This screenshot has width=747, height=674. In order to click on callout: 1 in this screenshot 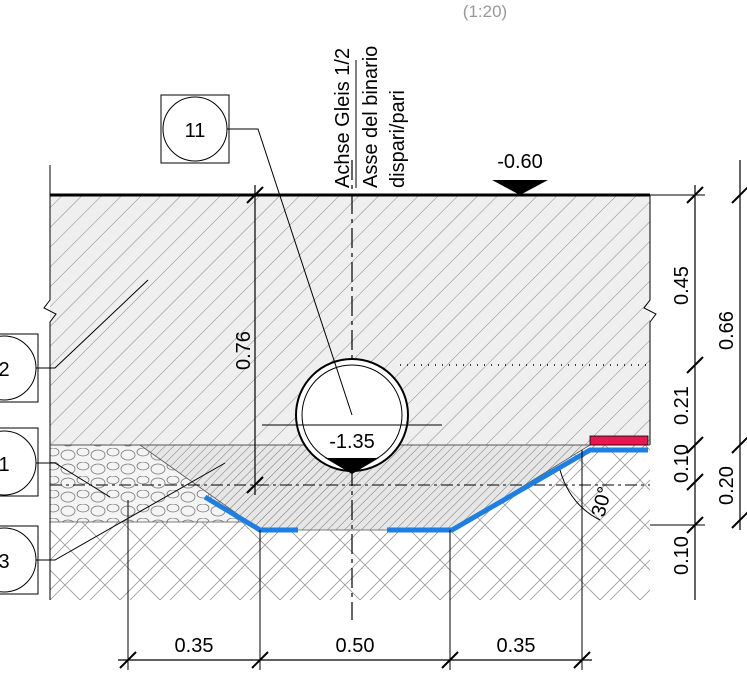, I will do `click(5, 465)`.